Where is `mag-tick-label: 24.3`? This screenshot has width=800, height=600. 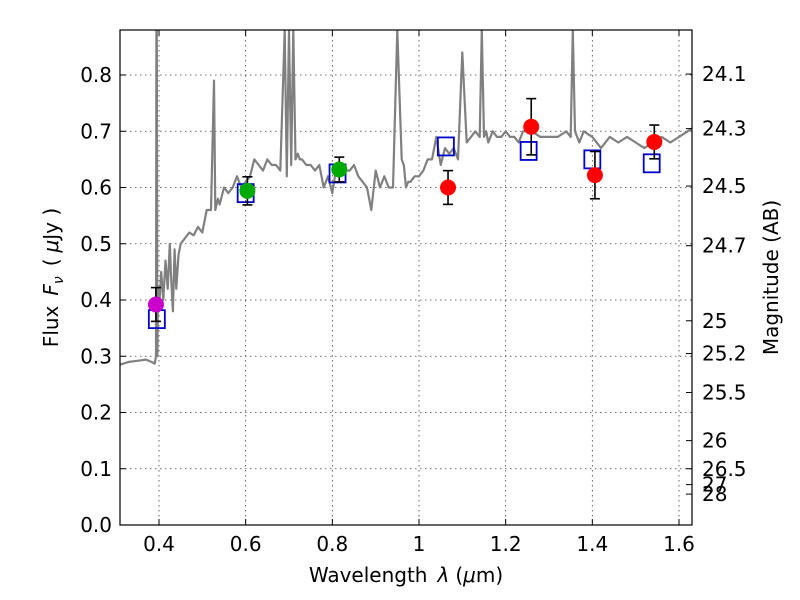
mag-tick-label: 24.3 is located at coordinates (724, 129).